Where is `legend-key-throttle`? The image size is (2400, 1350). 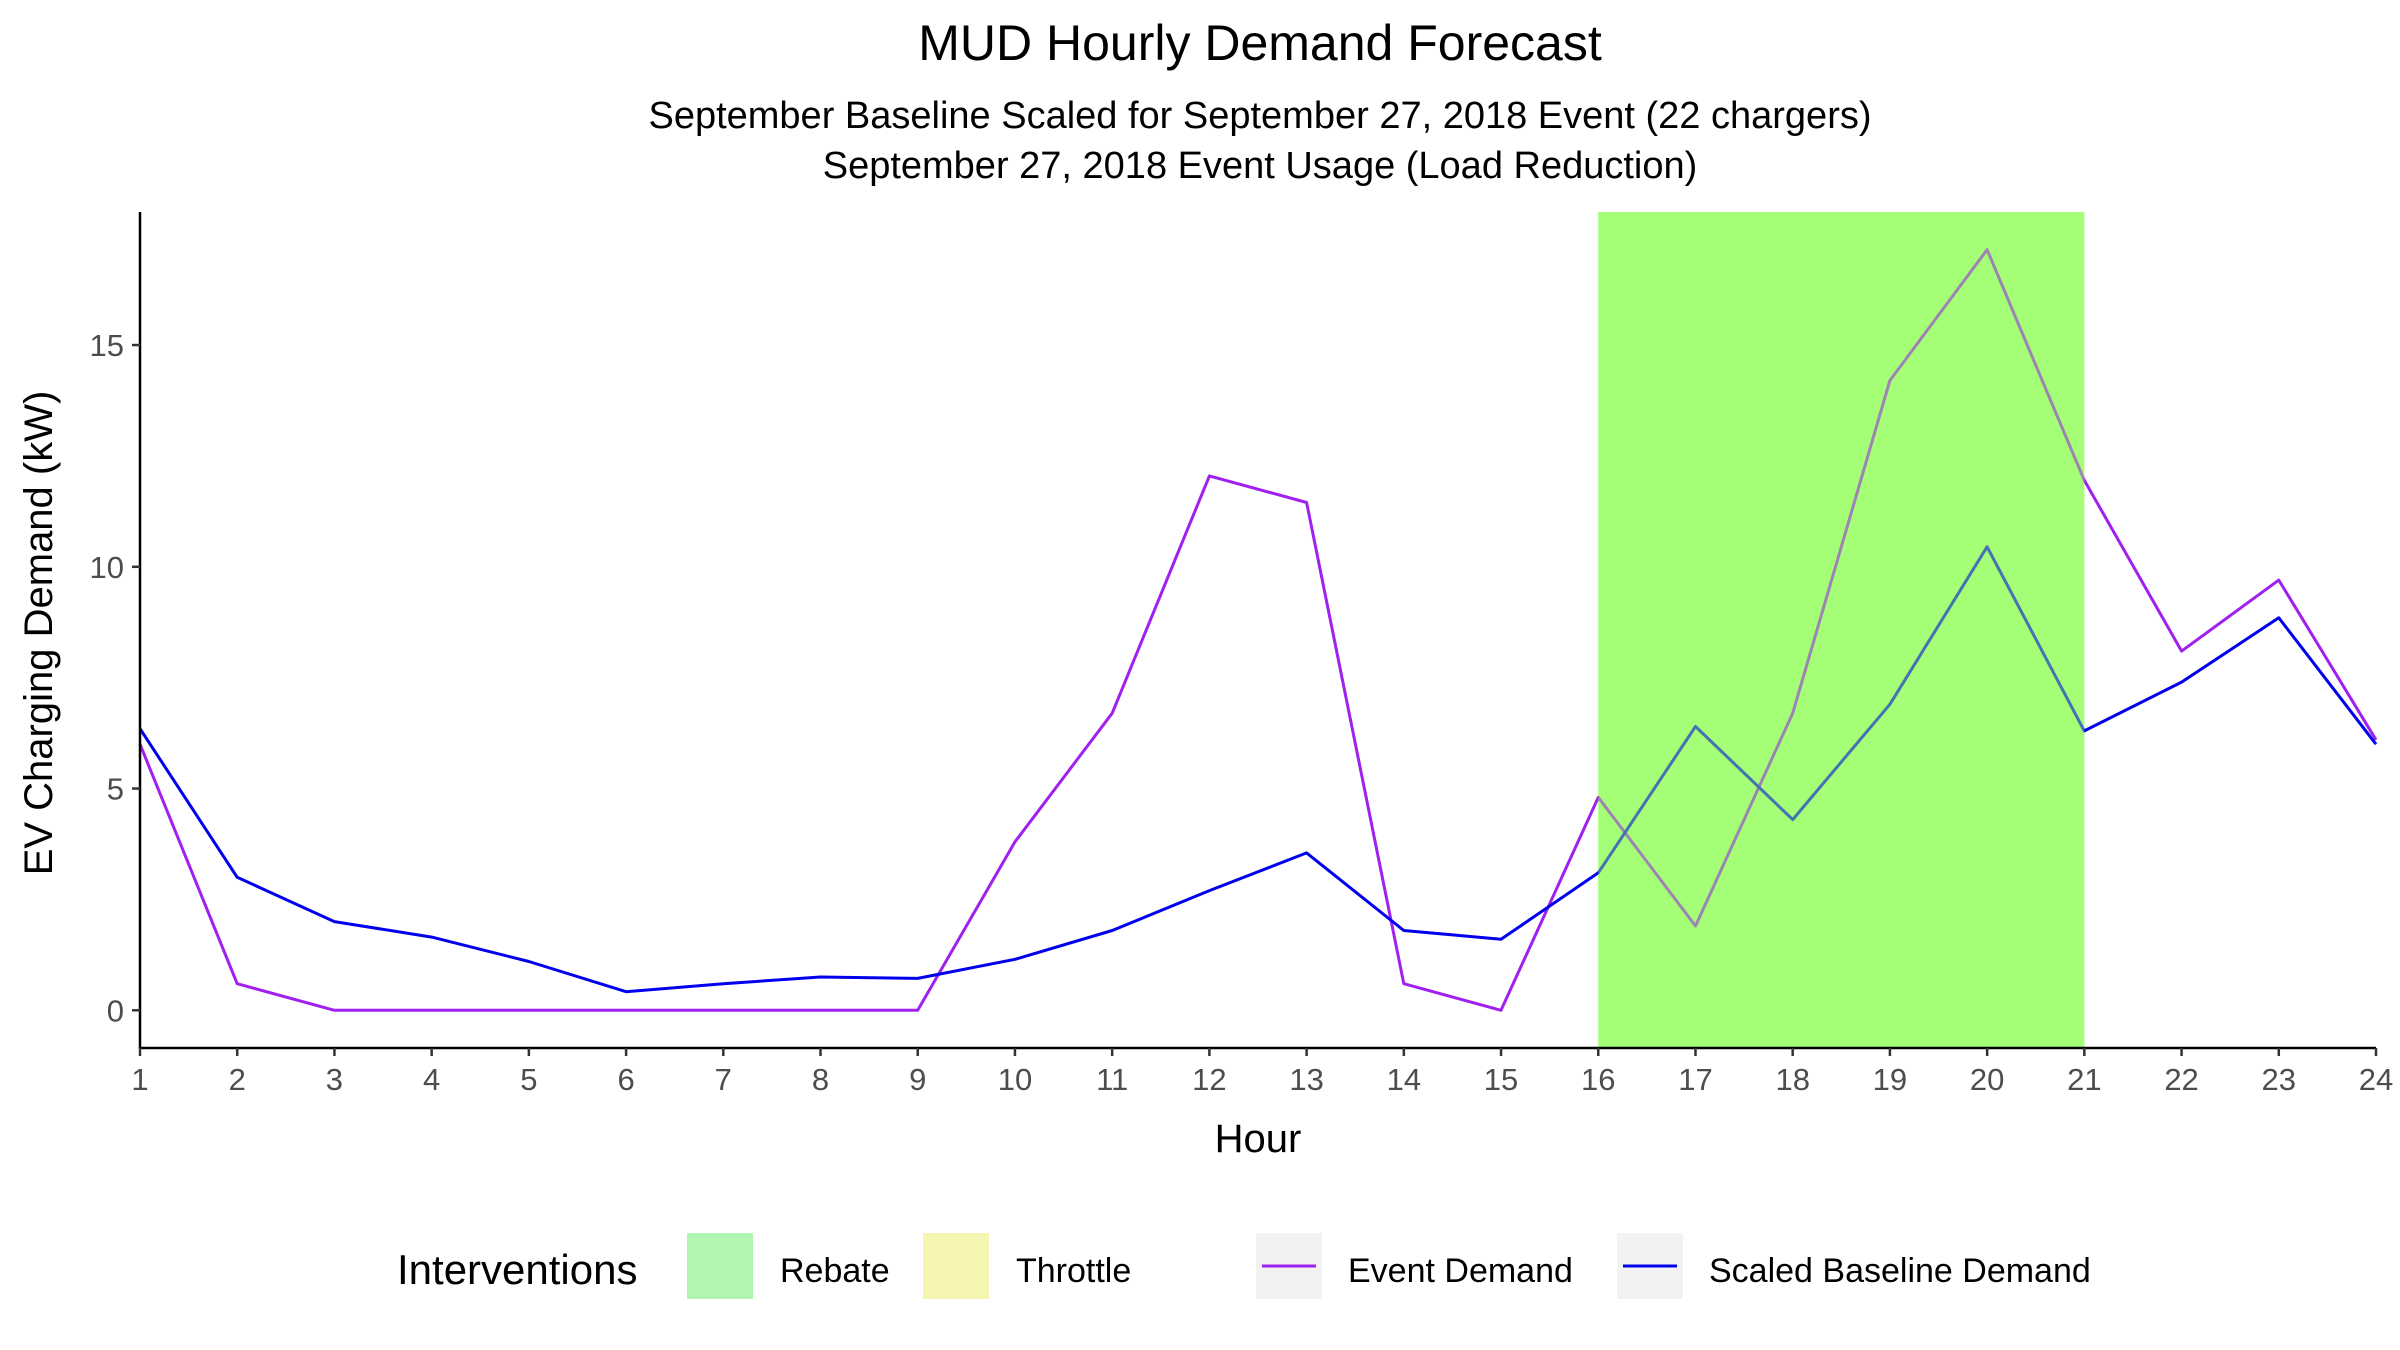 legend-key-throttle is located at coordinates (956, 1266).